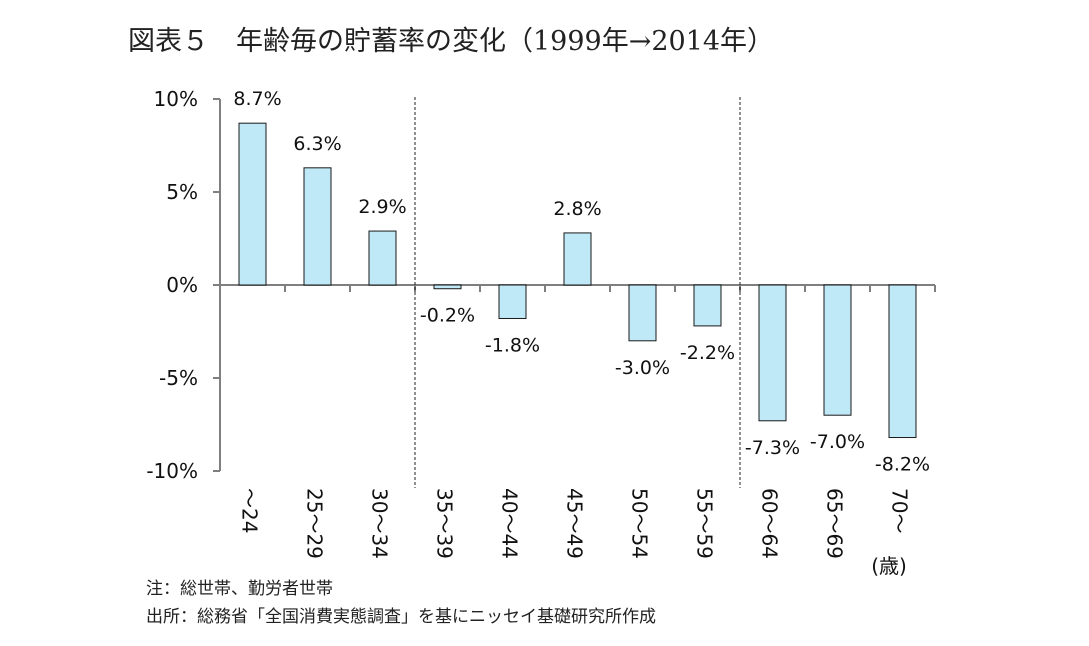 The image size is (1089, 646). What do you see at coordinates (172, 471) in the screenshot?
I see `y-tick-label: -10%` at bounding box center [172, 471].